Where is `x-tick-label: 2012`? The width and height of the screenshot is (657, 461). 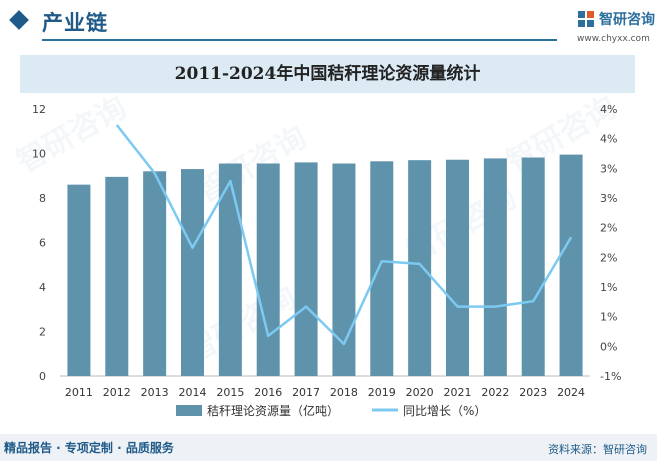 x-tick-label: 2012 is located at coordinates (117, 392).